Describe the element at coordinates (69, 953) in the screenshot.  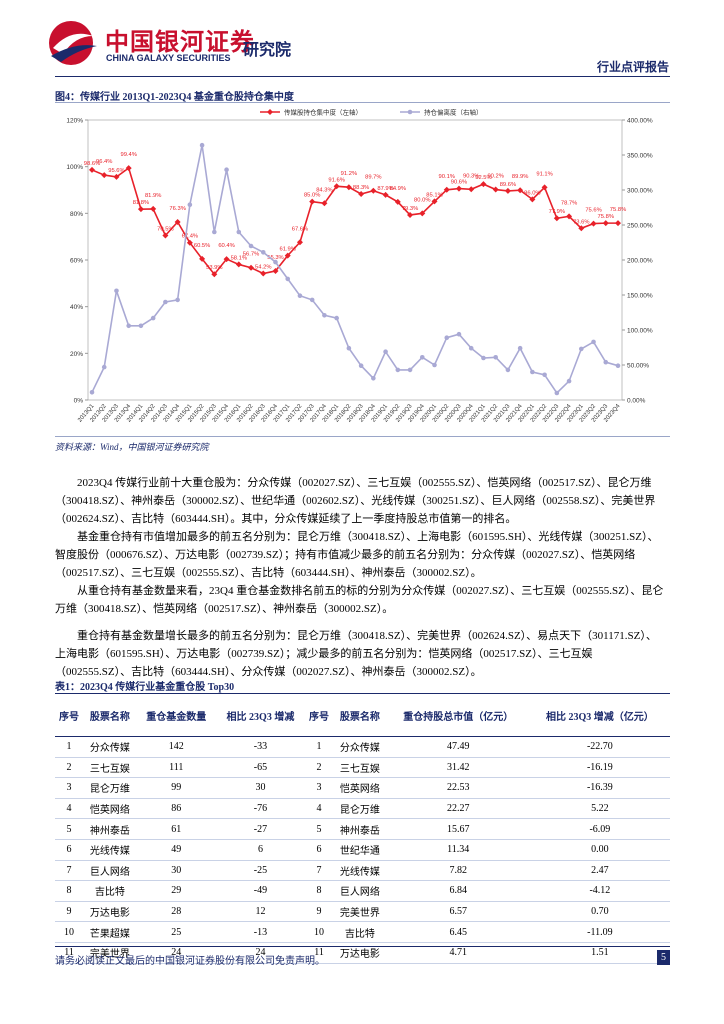
I see `cell: 11` at that location.